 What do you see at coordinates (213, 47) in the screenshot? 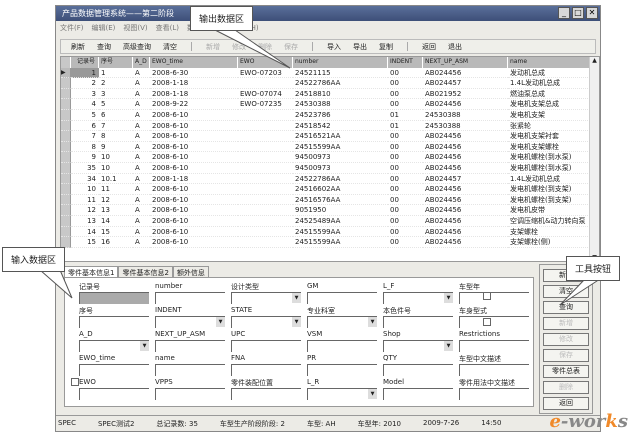
I see `toolbar-button: 新增` at bounding box center [213, 47].